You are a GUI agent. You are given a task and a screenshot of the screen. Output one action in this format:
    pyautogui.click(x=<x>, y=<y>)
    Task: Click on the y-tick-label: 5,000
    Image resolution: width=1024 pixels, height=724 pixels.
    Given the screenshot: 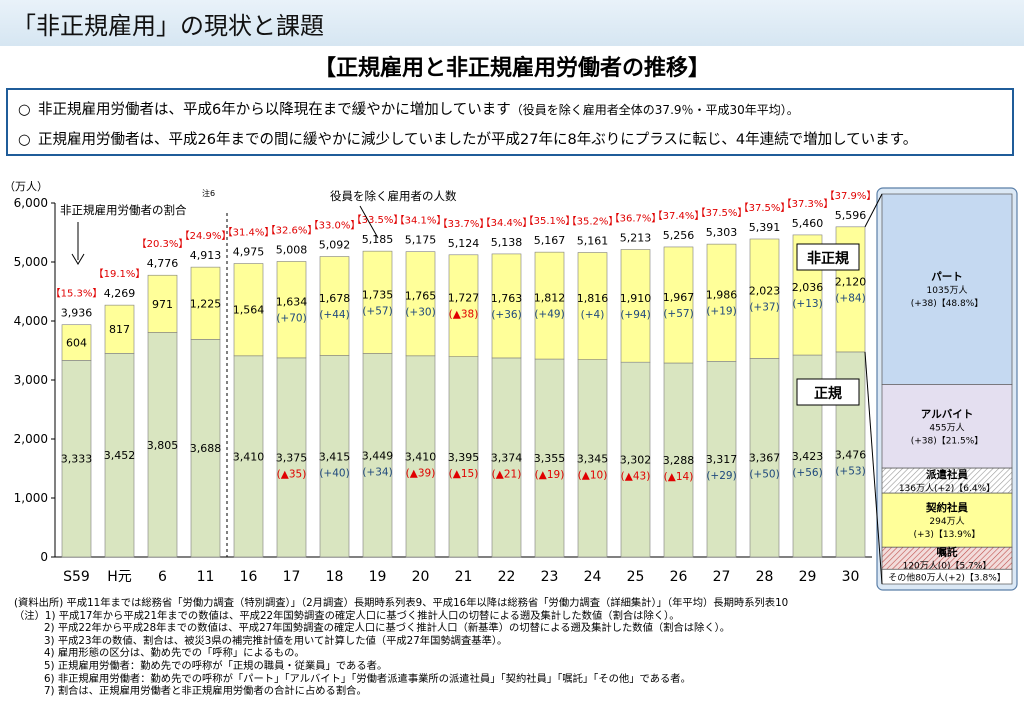 What is the action you would take?
    pyautogui.click(x=31, y=262)
    